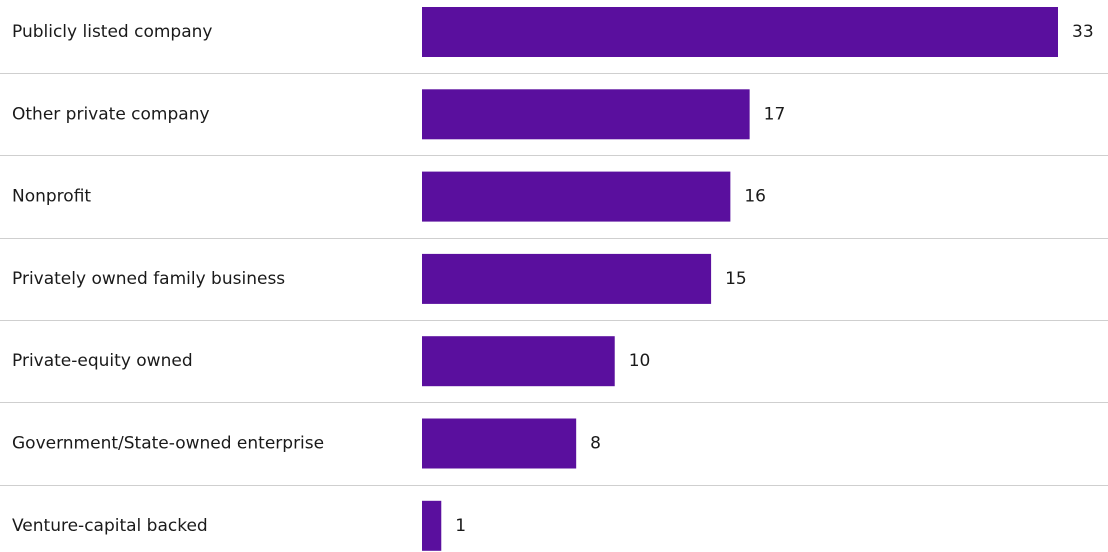  I want to click on value-label: 8, so click(595, 444).